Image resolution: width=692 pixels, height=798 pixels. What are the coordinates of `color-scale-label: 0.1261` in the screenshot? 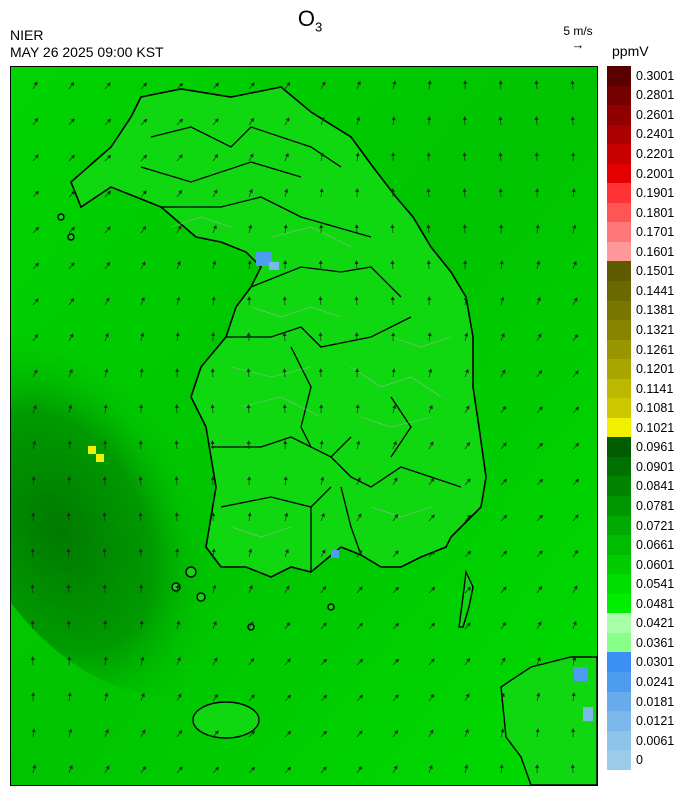 It's located at (655, 349).